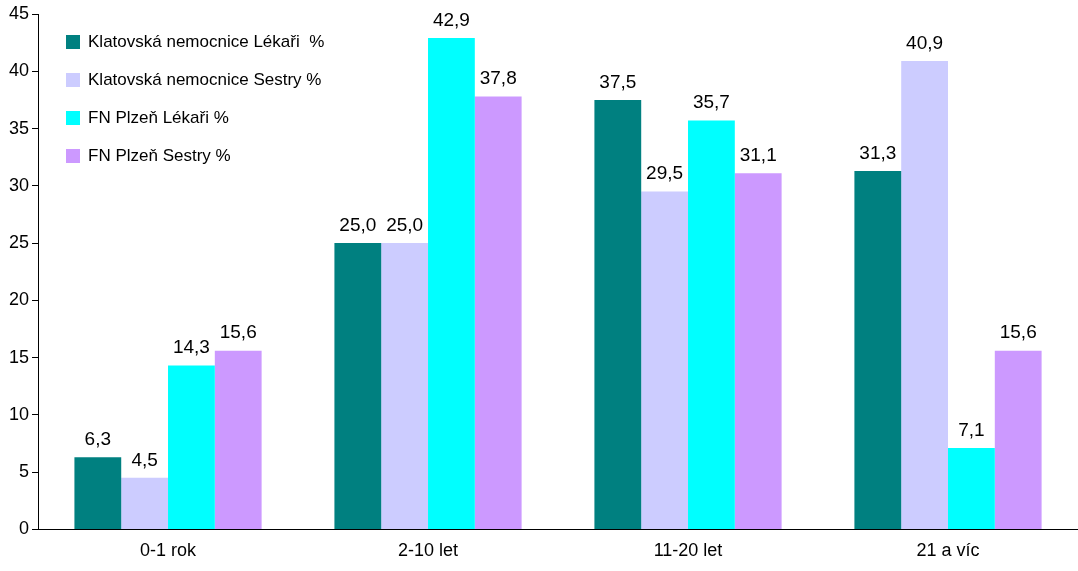 This screenshot has height=571, width=1078. What do you see at coordinates (758, 154) in the screenshot?
I see `data-label: 31,1` at bounding box center [758, 154].